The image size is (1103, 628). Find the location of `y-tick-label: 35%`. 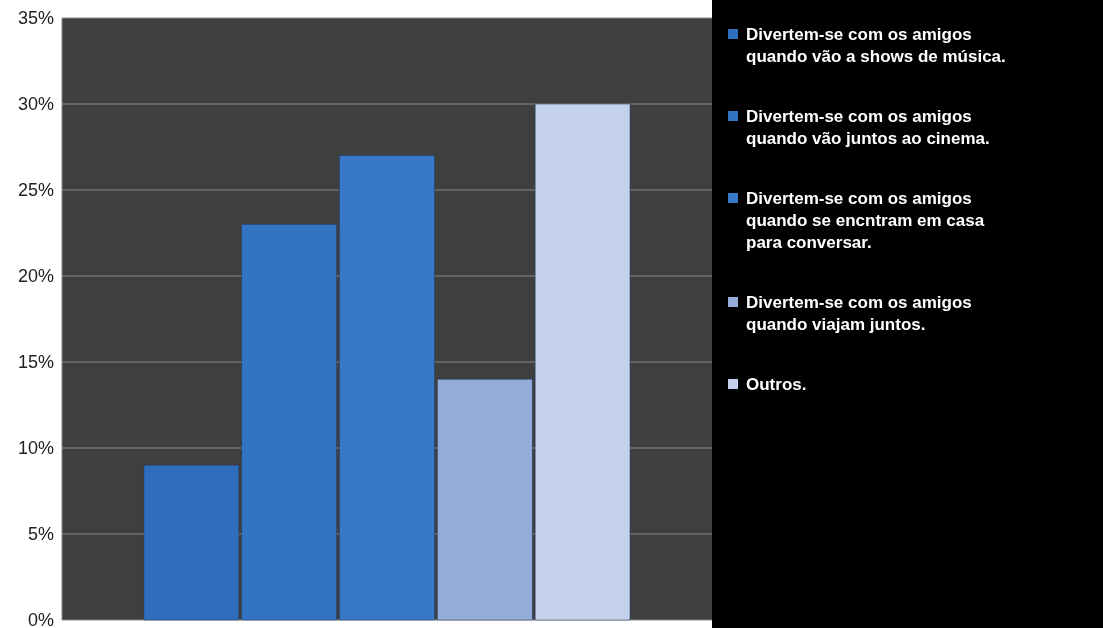

y-tick-label: 35% is located at coordinates (35, 18).